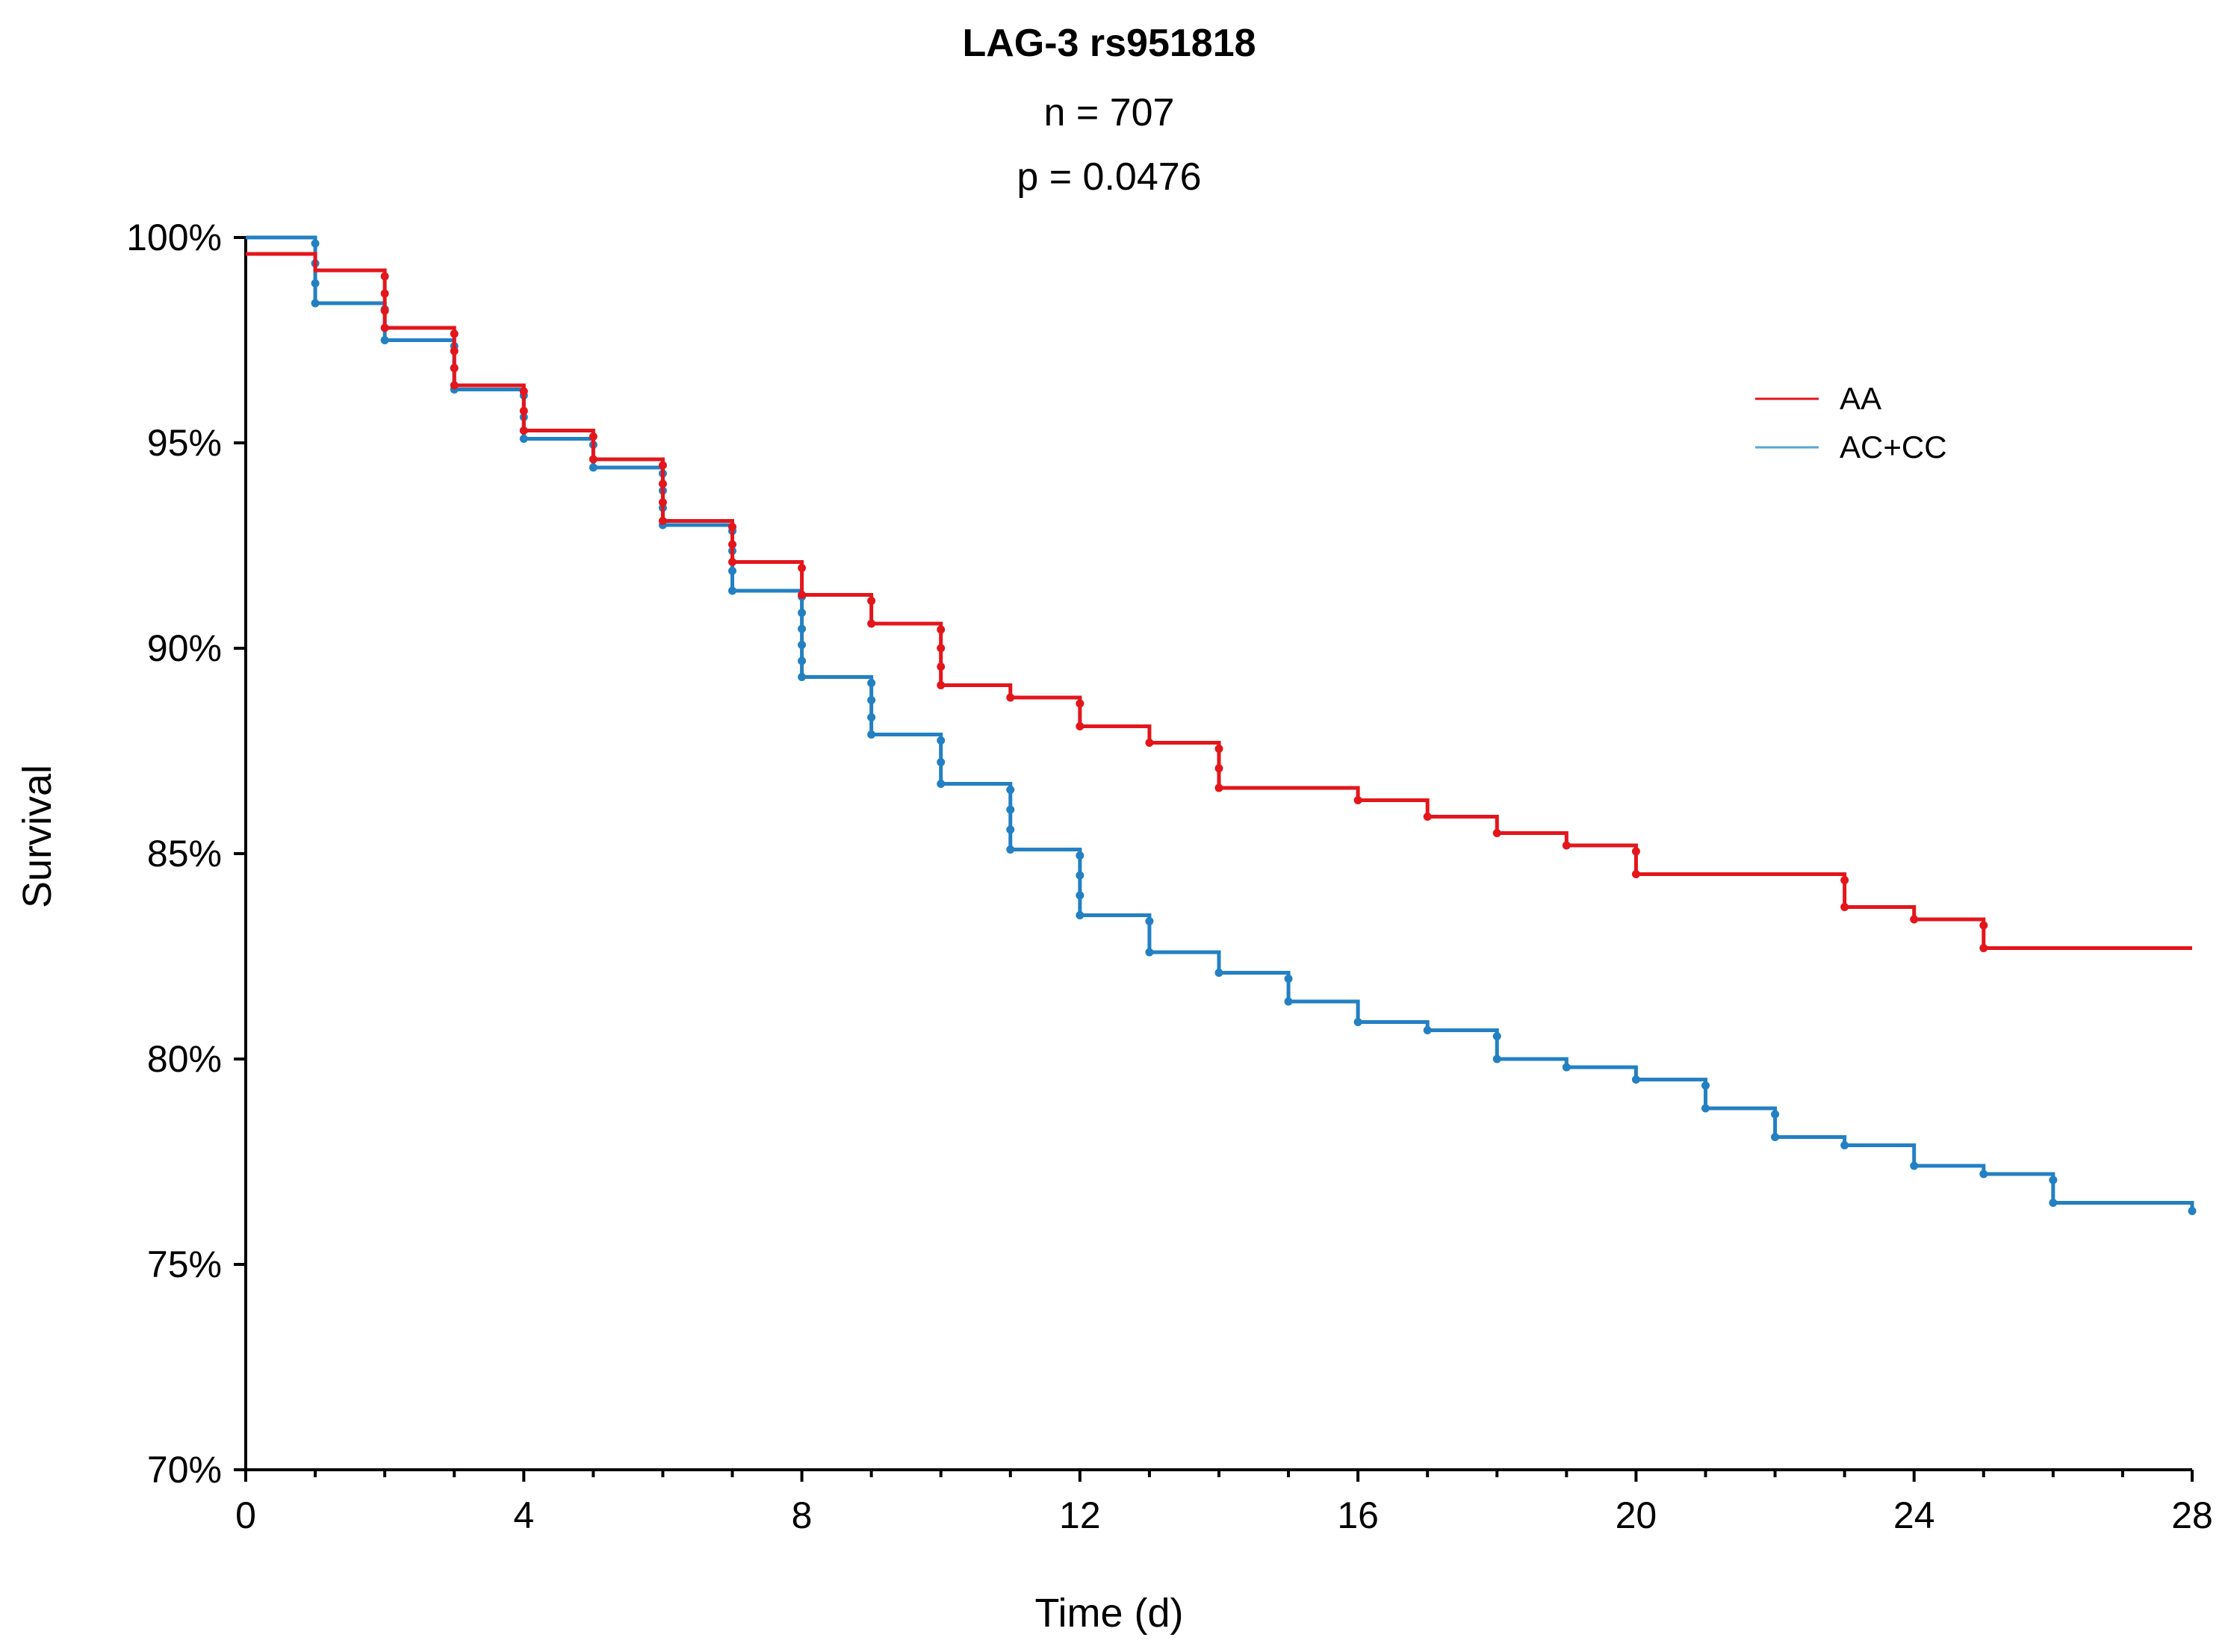 The width and height of the screenshot is (2228, 1652). What do you see at coordinates (37, 836) in the screenshot?
I see `y-axis-label: Survival` at bounding box center [37, 836].